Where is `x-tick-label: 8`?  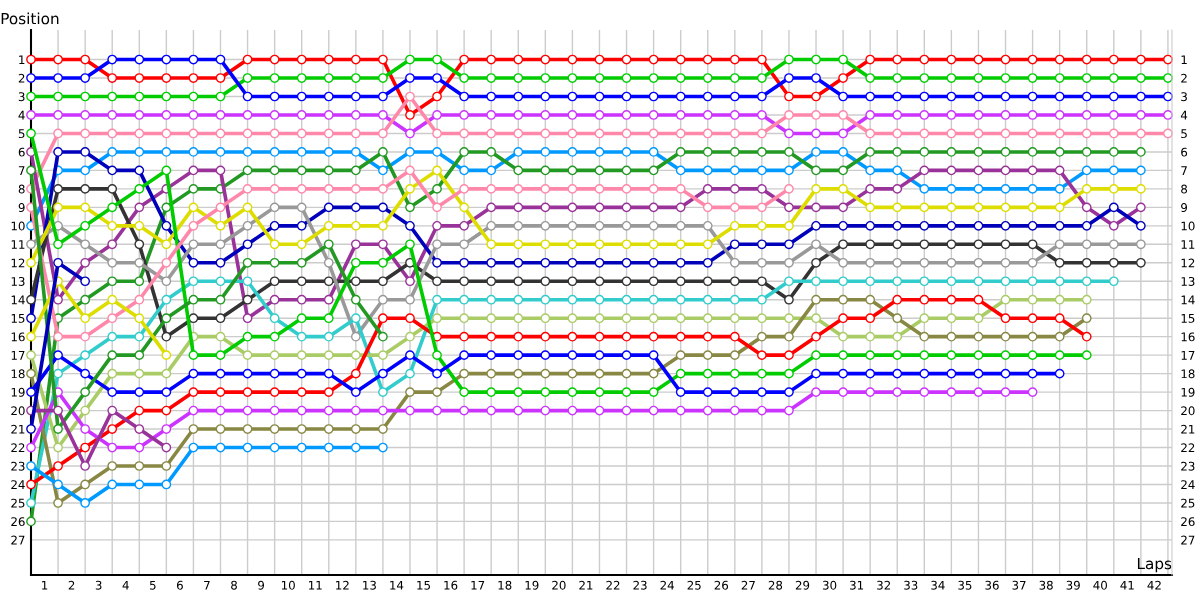 x-tick-label: 8 is located at coordinates (234, 585).